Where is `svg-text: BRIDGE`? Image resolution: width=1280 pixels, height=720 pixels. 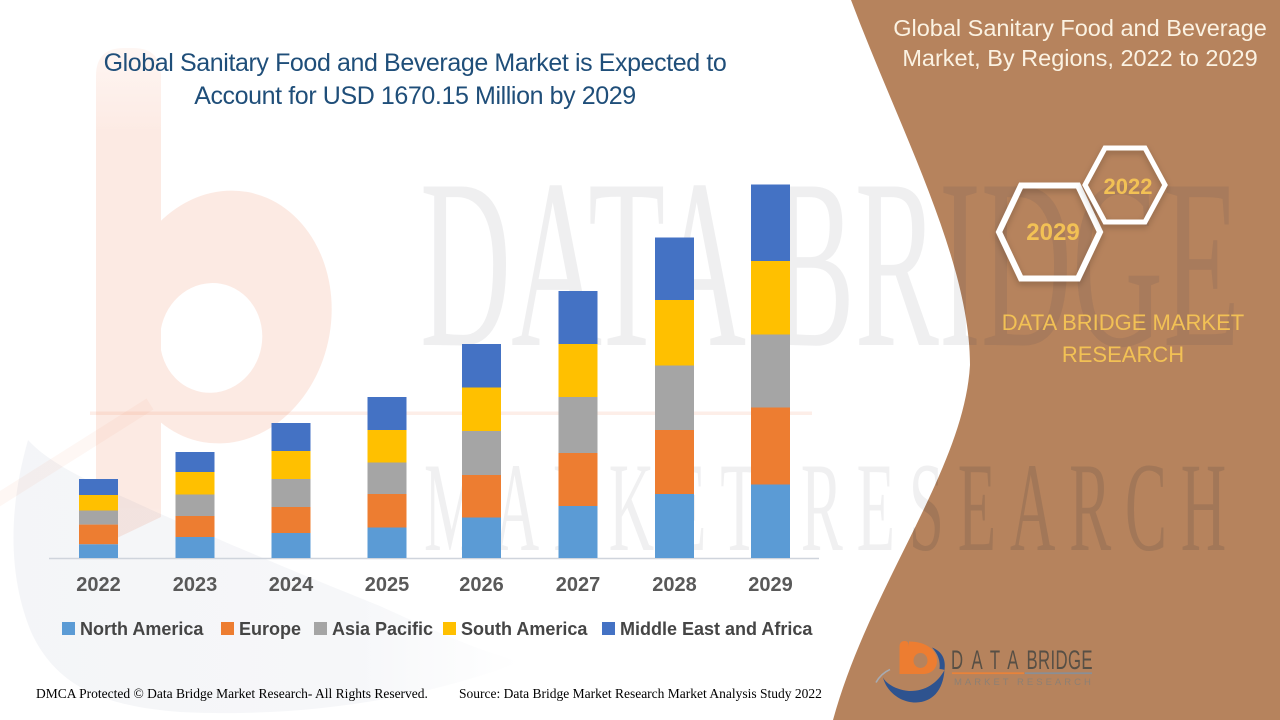 svg-text: BRIDGE is located at coordinates (1060, 660).